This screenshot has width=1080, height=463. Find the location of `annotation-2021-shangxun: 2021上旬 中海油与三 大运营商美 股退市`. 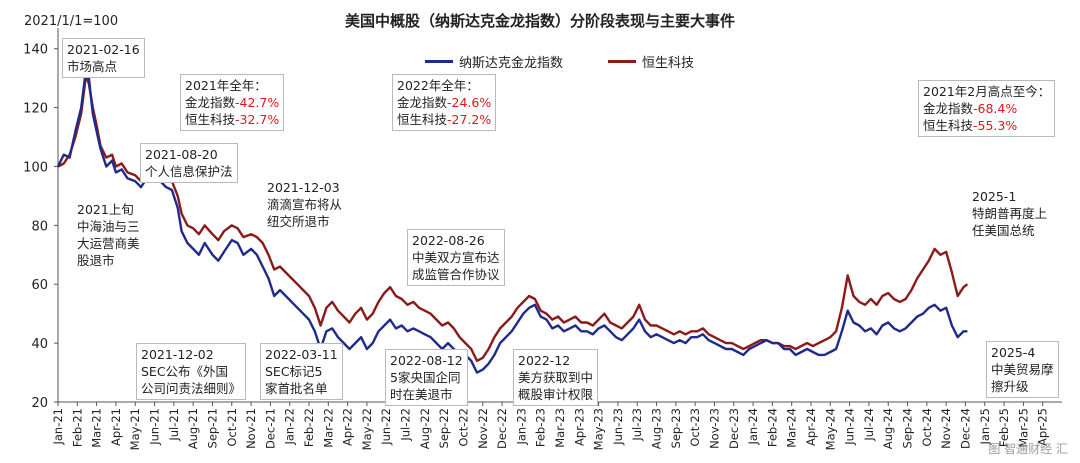

annotation-2021-shangxun: 2021上旬 中海油与三 大运营商美 股退市 is located at coordinates (108, 235).